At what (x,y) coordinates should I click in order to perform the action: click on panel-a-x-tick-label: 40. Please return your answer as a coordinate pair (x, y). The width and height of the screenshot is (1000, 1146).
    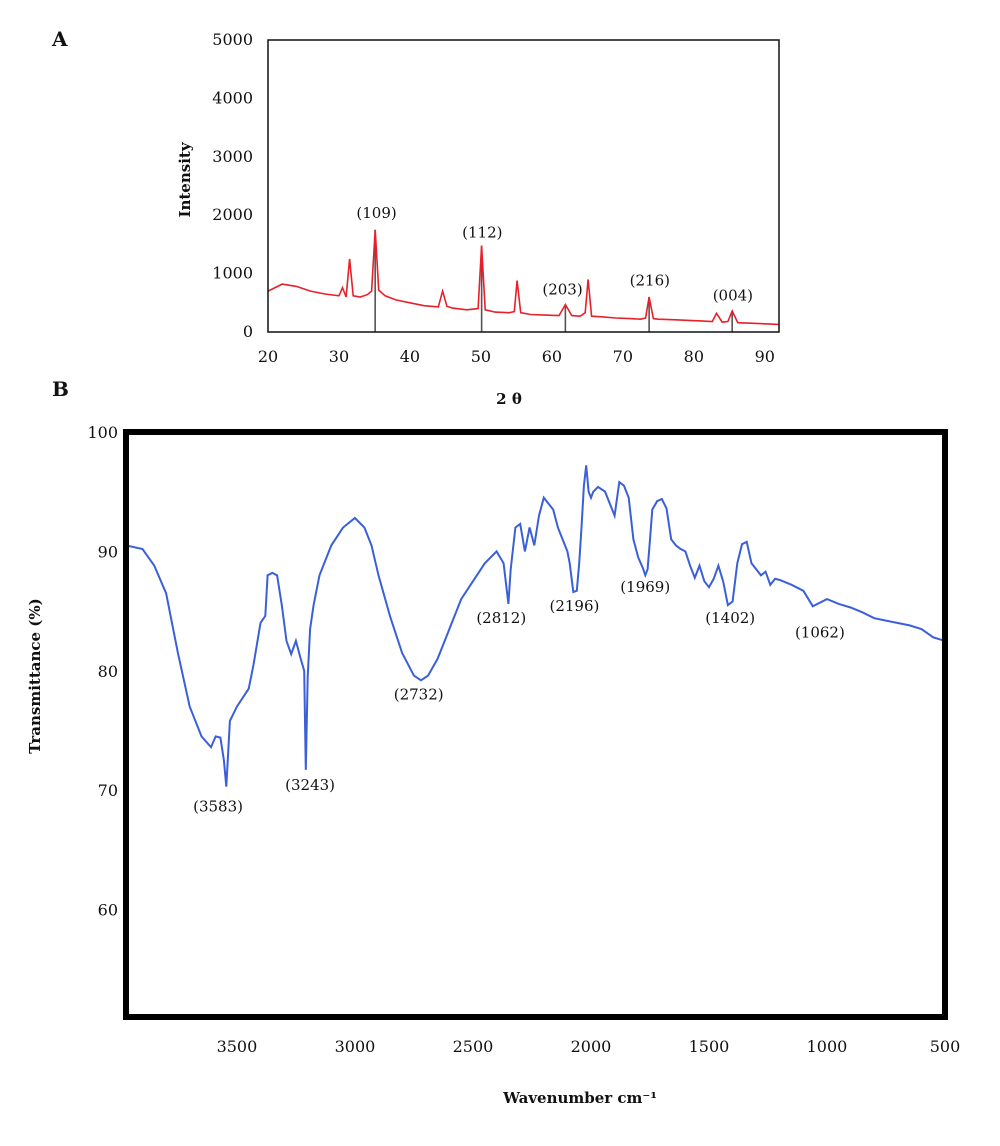
    Looking at the image, I should click on (410, 356).